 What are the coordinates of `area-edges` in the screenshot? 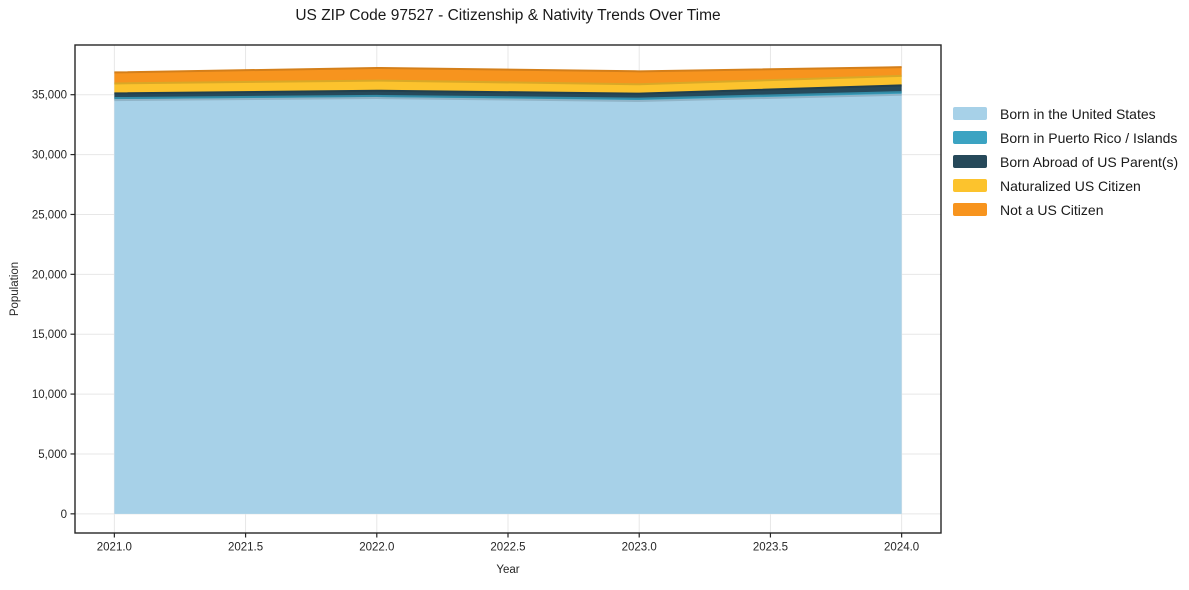 It's located at (508, 84).